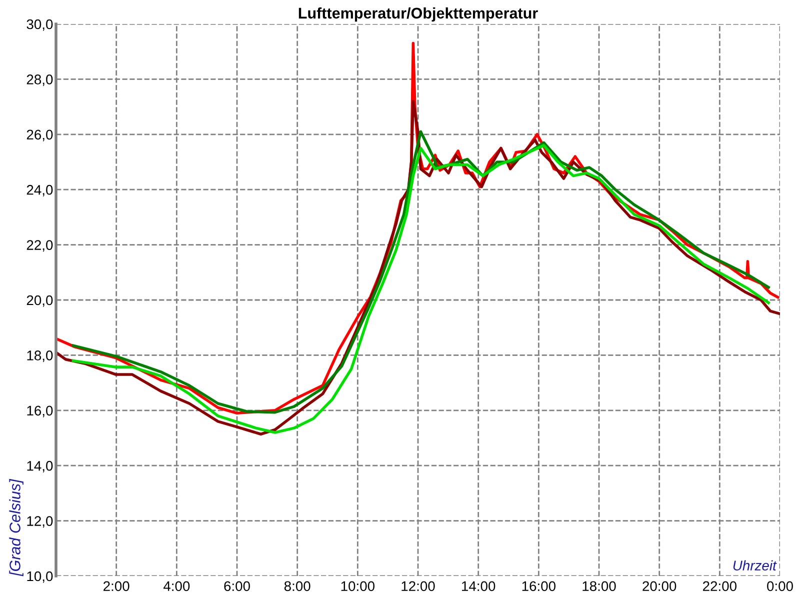 Image resolution: width=800 pixels, height=600 pixels. What do you see at coordinates (755, 565) in the screenshot?
I see `x-axis-title: Uhrzeit` at bounding box center [755, 565].